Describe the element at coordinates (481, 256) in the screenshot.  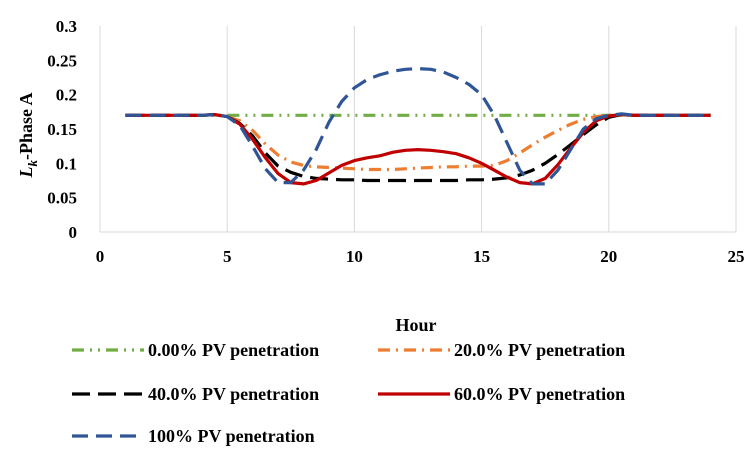
I see `x-tick-label-3: 15` at that location.